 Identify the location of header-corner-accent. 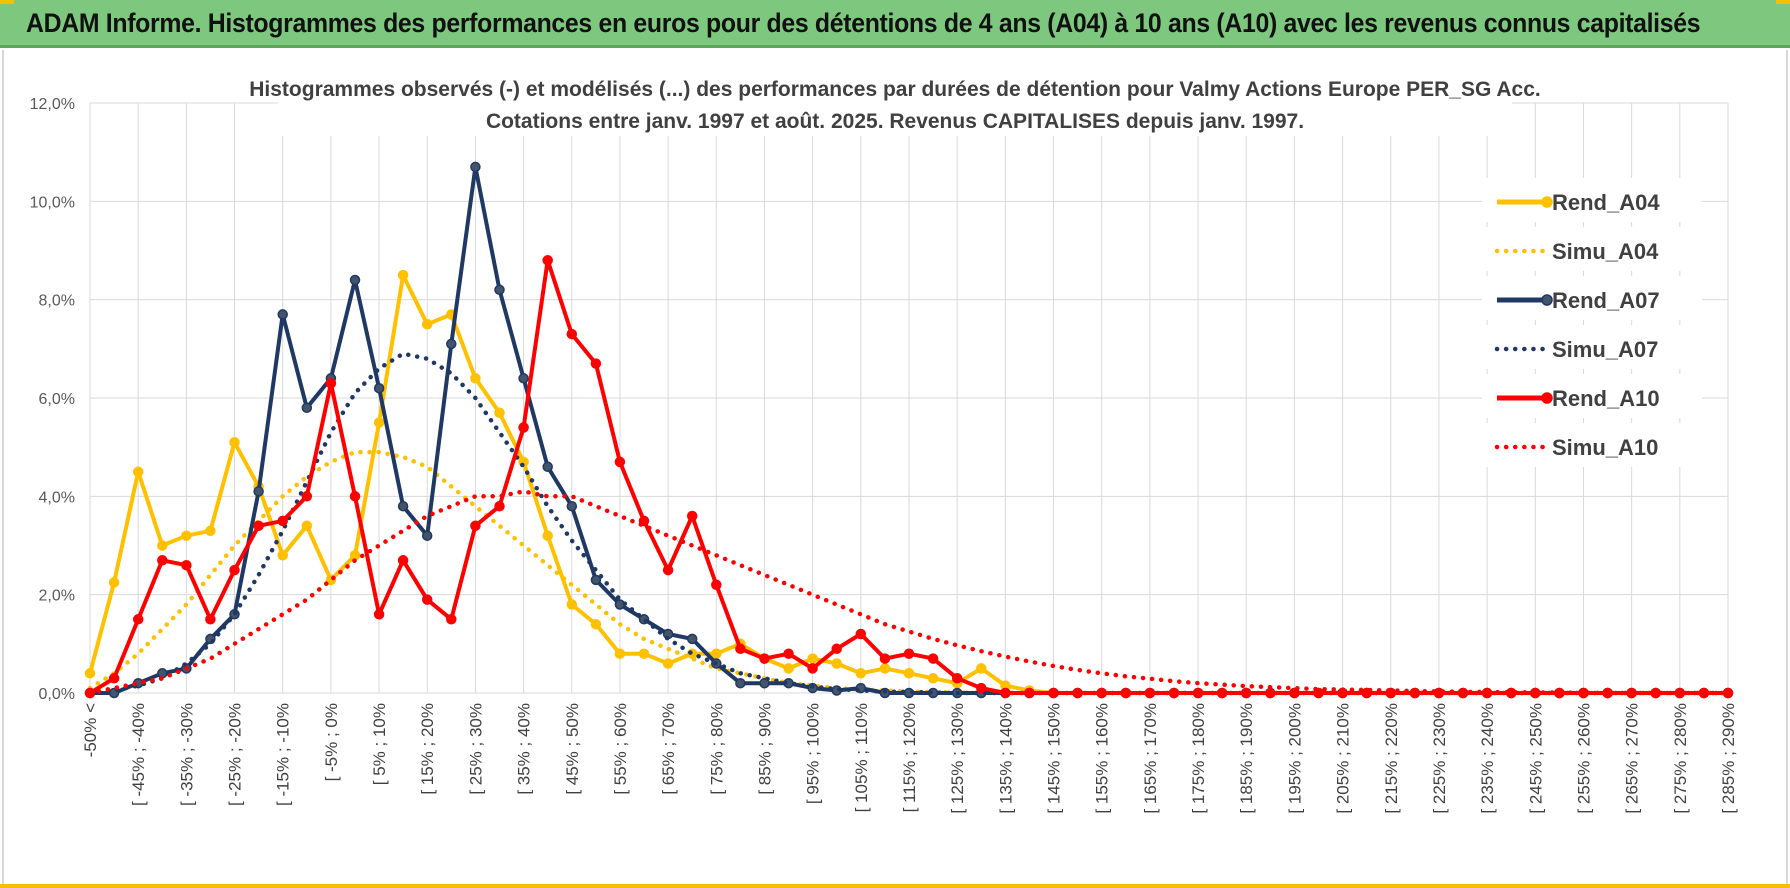
(1783, 2).